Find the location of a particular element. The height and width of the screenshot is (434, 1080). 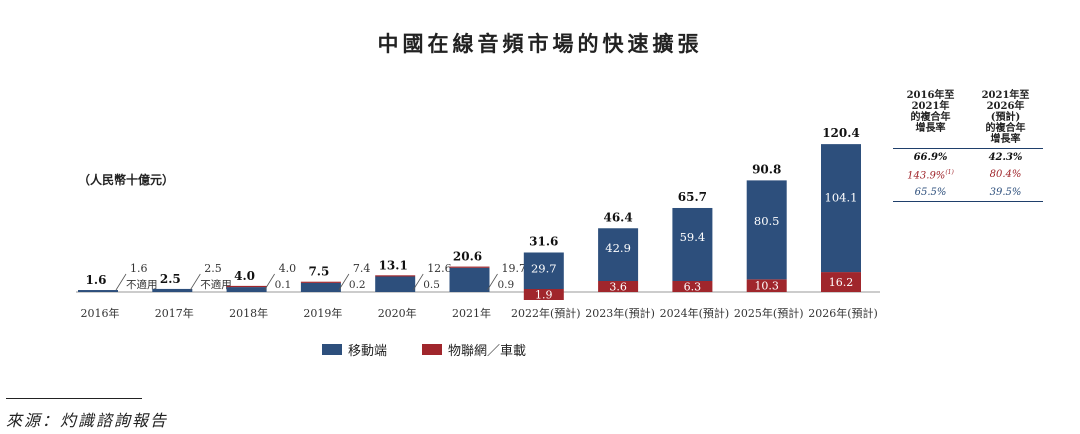

mobile-value-label: 12.6 is located at coordinates (439, 268).